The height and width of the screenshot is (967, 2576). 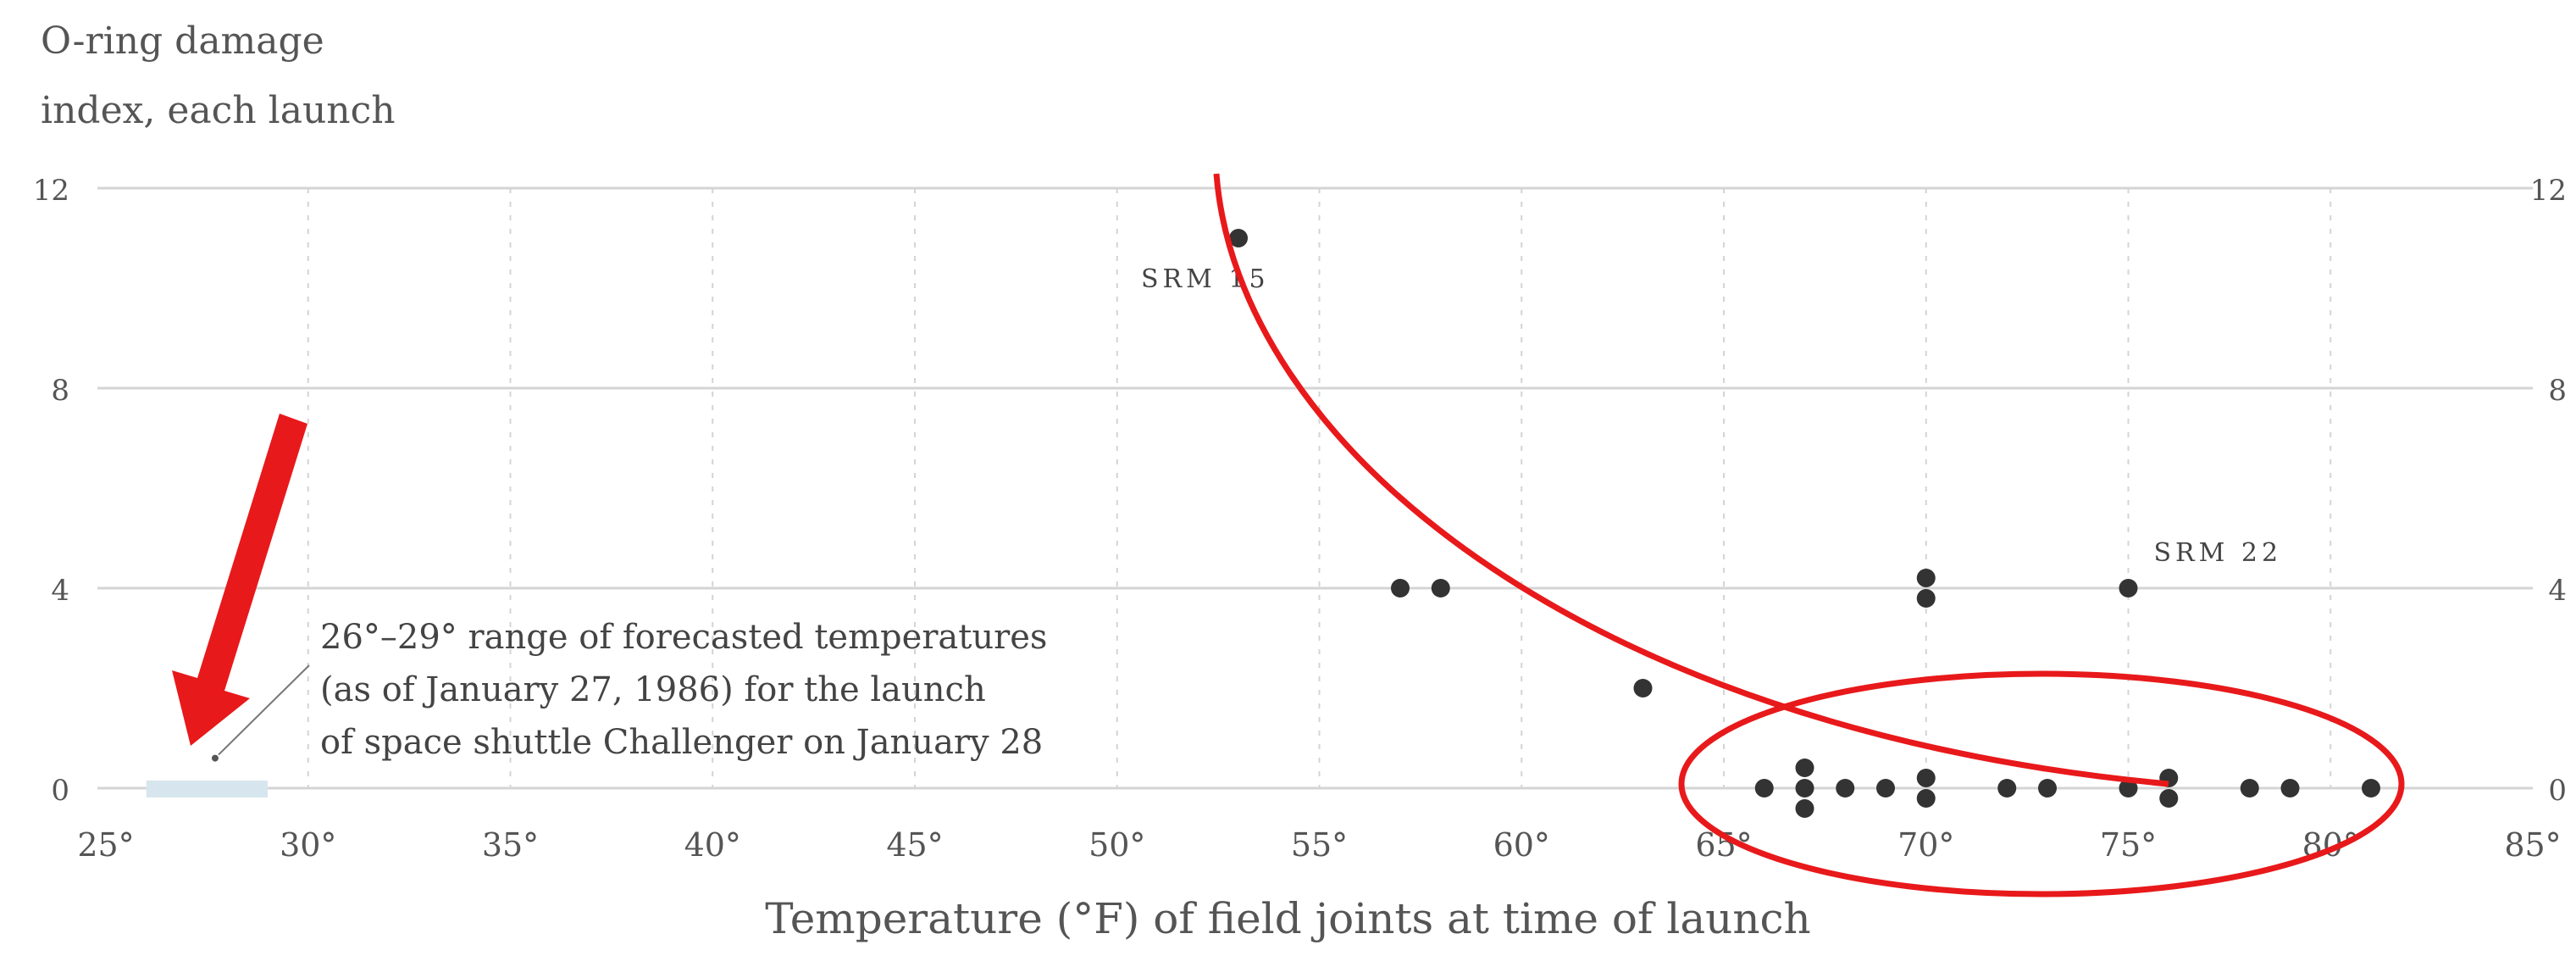 What do you see at coordinates (51, 191) in the screenshot?
I see `y-tick-label-left-12: 12` at bounding box center [51, 191].